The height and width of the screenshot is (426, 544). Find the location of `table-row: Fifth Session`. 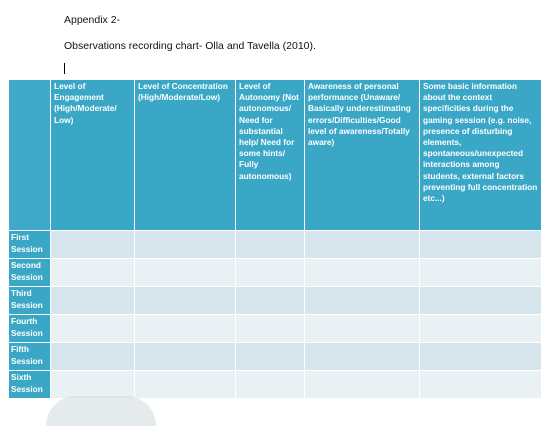

table-row: Fifth Session is located at coordinates (275, 356).